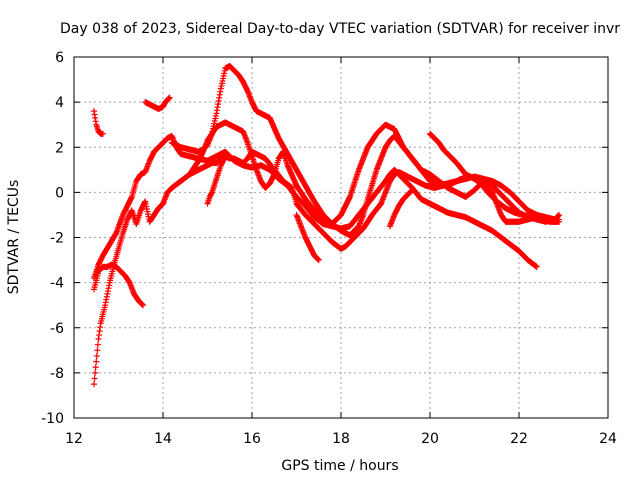 The image size is (640, 480). I want to click on x-tick-label: 24, so click(608, 439).